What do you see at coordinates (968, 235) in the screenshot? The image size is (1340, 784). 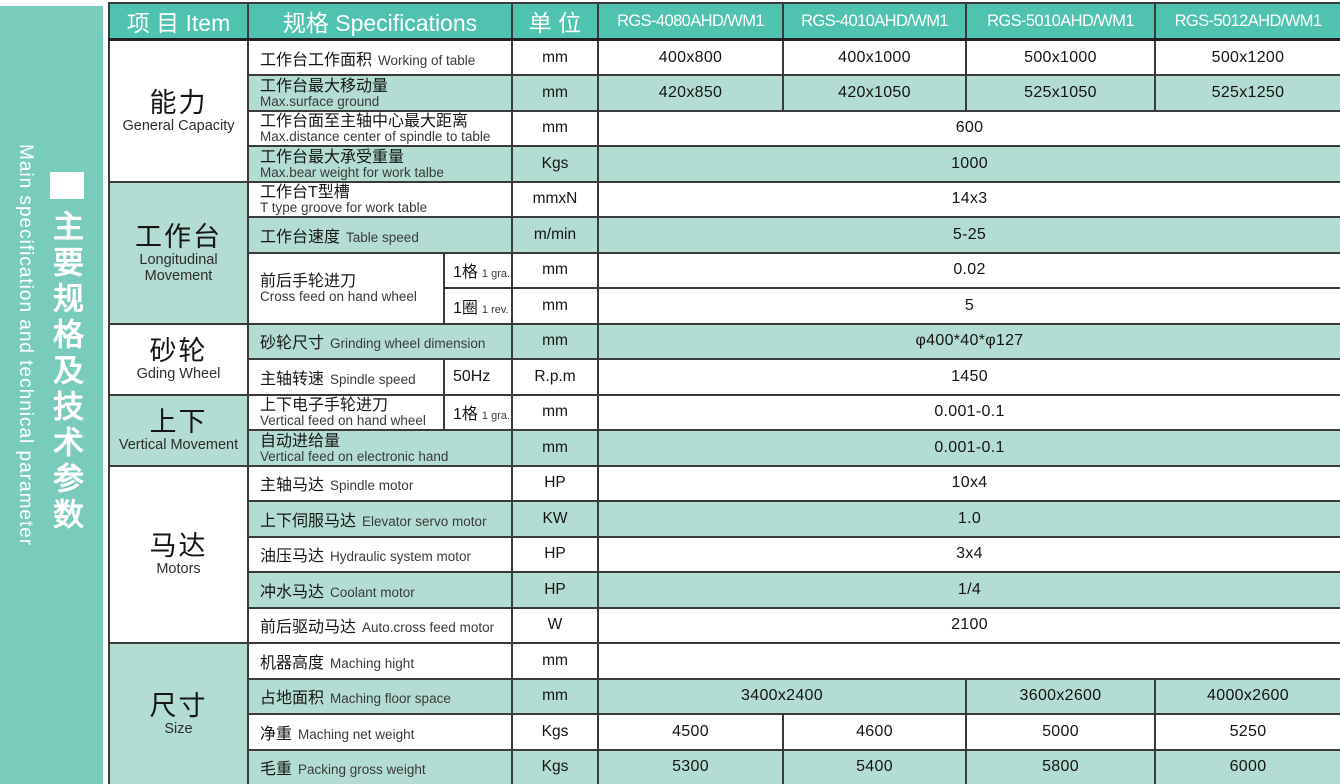 I see `value-cell: 5-25` at bounding box center [968, 235].